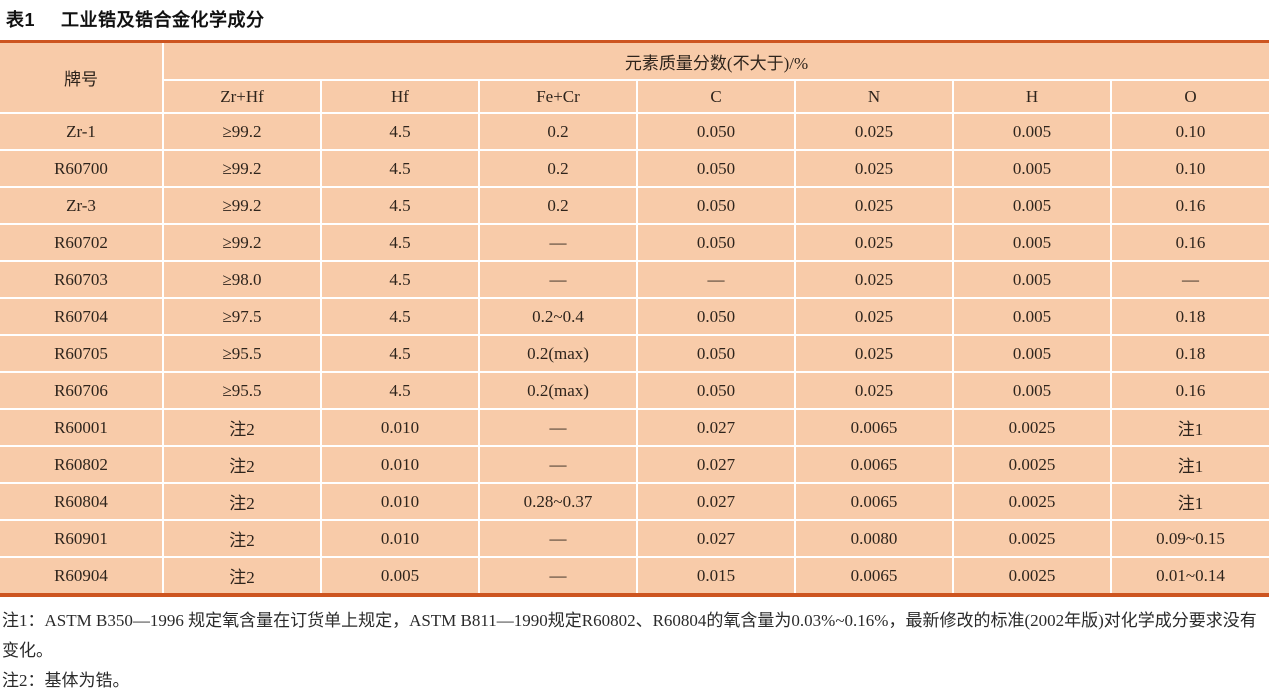 Image resolution: width=1269 pixels, height=696 pixels. I want to click on table-row: Zr-1 ≥99.2 4.5 0.2 0.050 0.025 0.005 0.10, so click(634, 131).